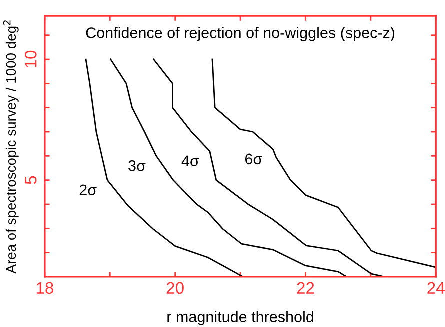  I want to click on y-tick-label: 5, so click(31, 180).